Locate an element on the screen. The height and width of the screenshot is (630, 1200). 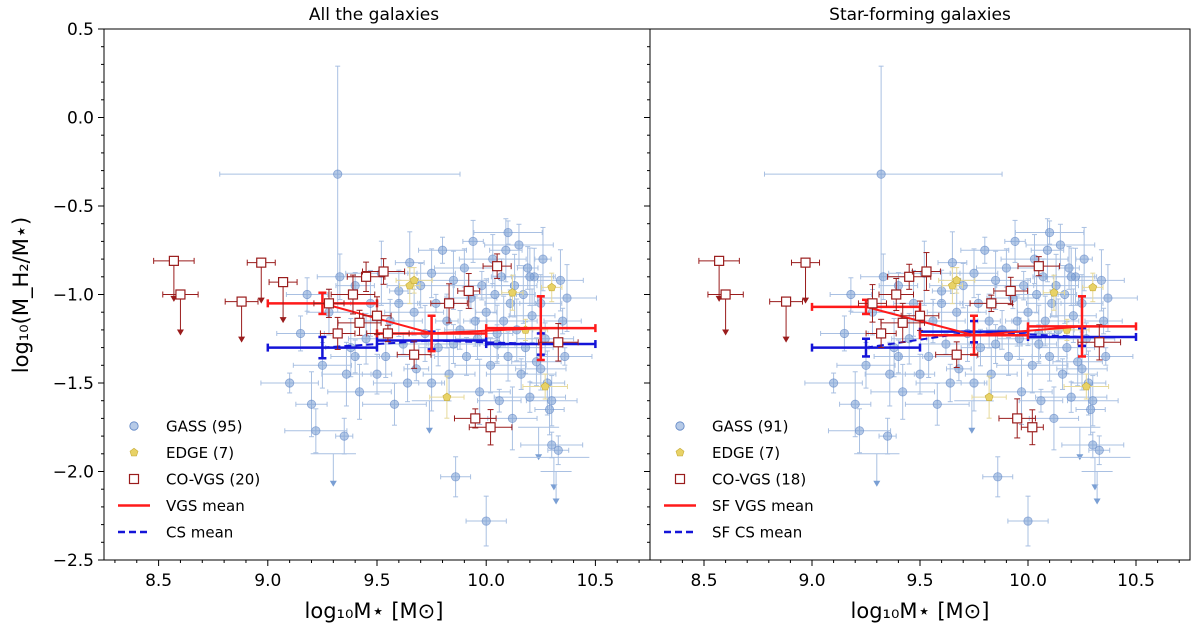
y-tick-label: 0.0 is located at coordinates (80, 119).